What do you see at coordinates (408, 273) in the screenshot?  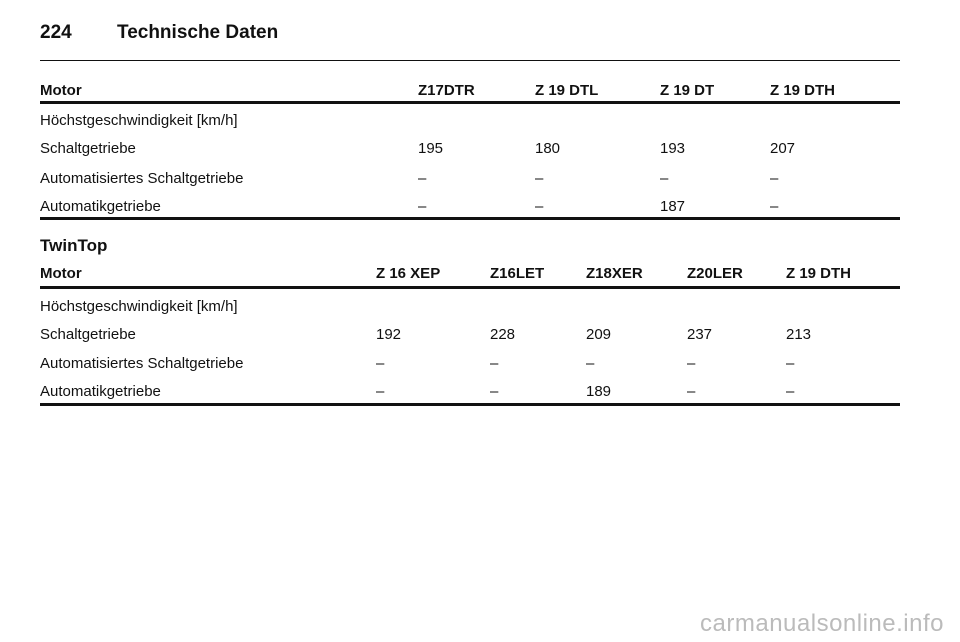 I see `column-header: Z 16 XEP` at bounding box center [408, 273].